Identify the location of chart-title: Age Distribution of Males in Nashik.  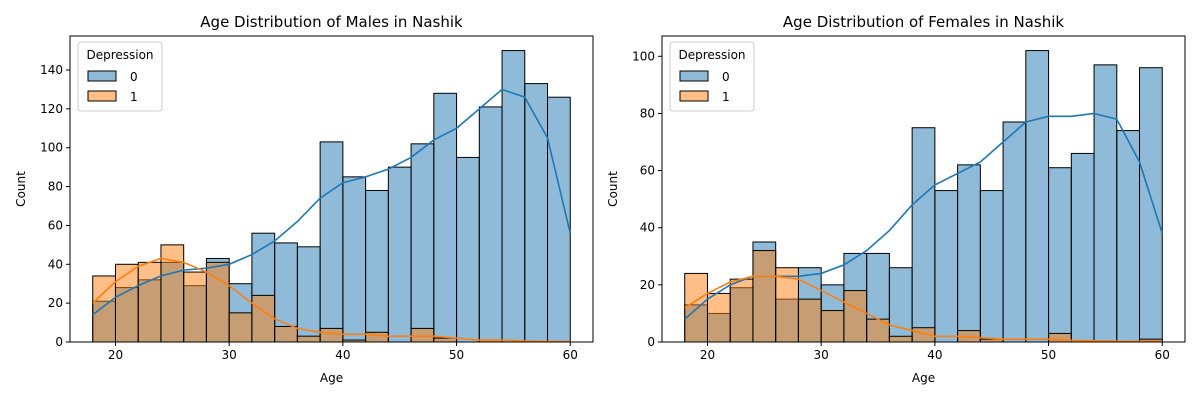
(331, 22).